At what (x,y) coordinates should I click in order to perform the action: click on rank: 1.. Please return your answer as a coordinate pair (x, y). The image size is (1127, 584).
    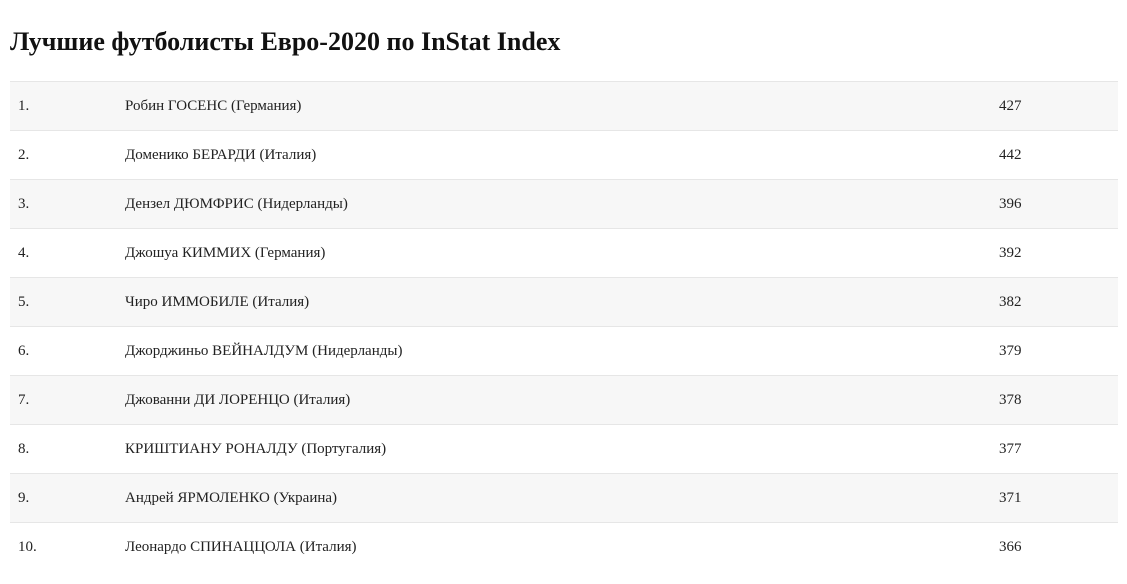
    Looking at the image, I should click on (67, 106).